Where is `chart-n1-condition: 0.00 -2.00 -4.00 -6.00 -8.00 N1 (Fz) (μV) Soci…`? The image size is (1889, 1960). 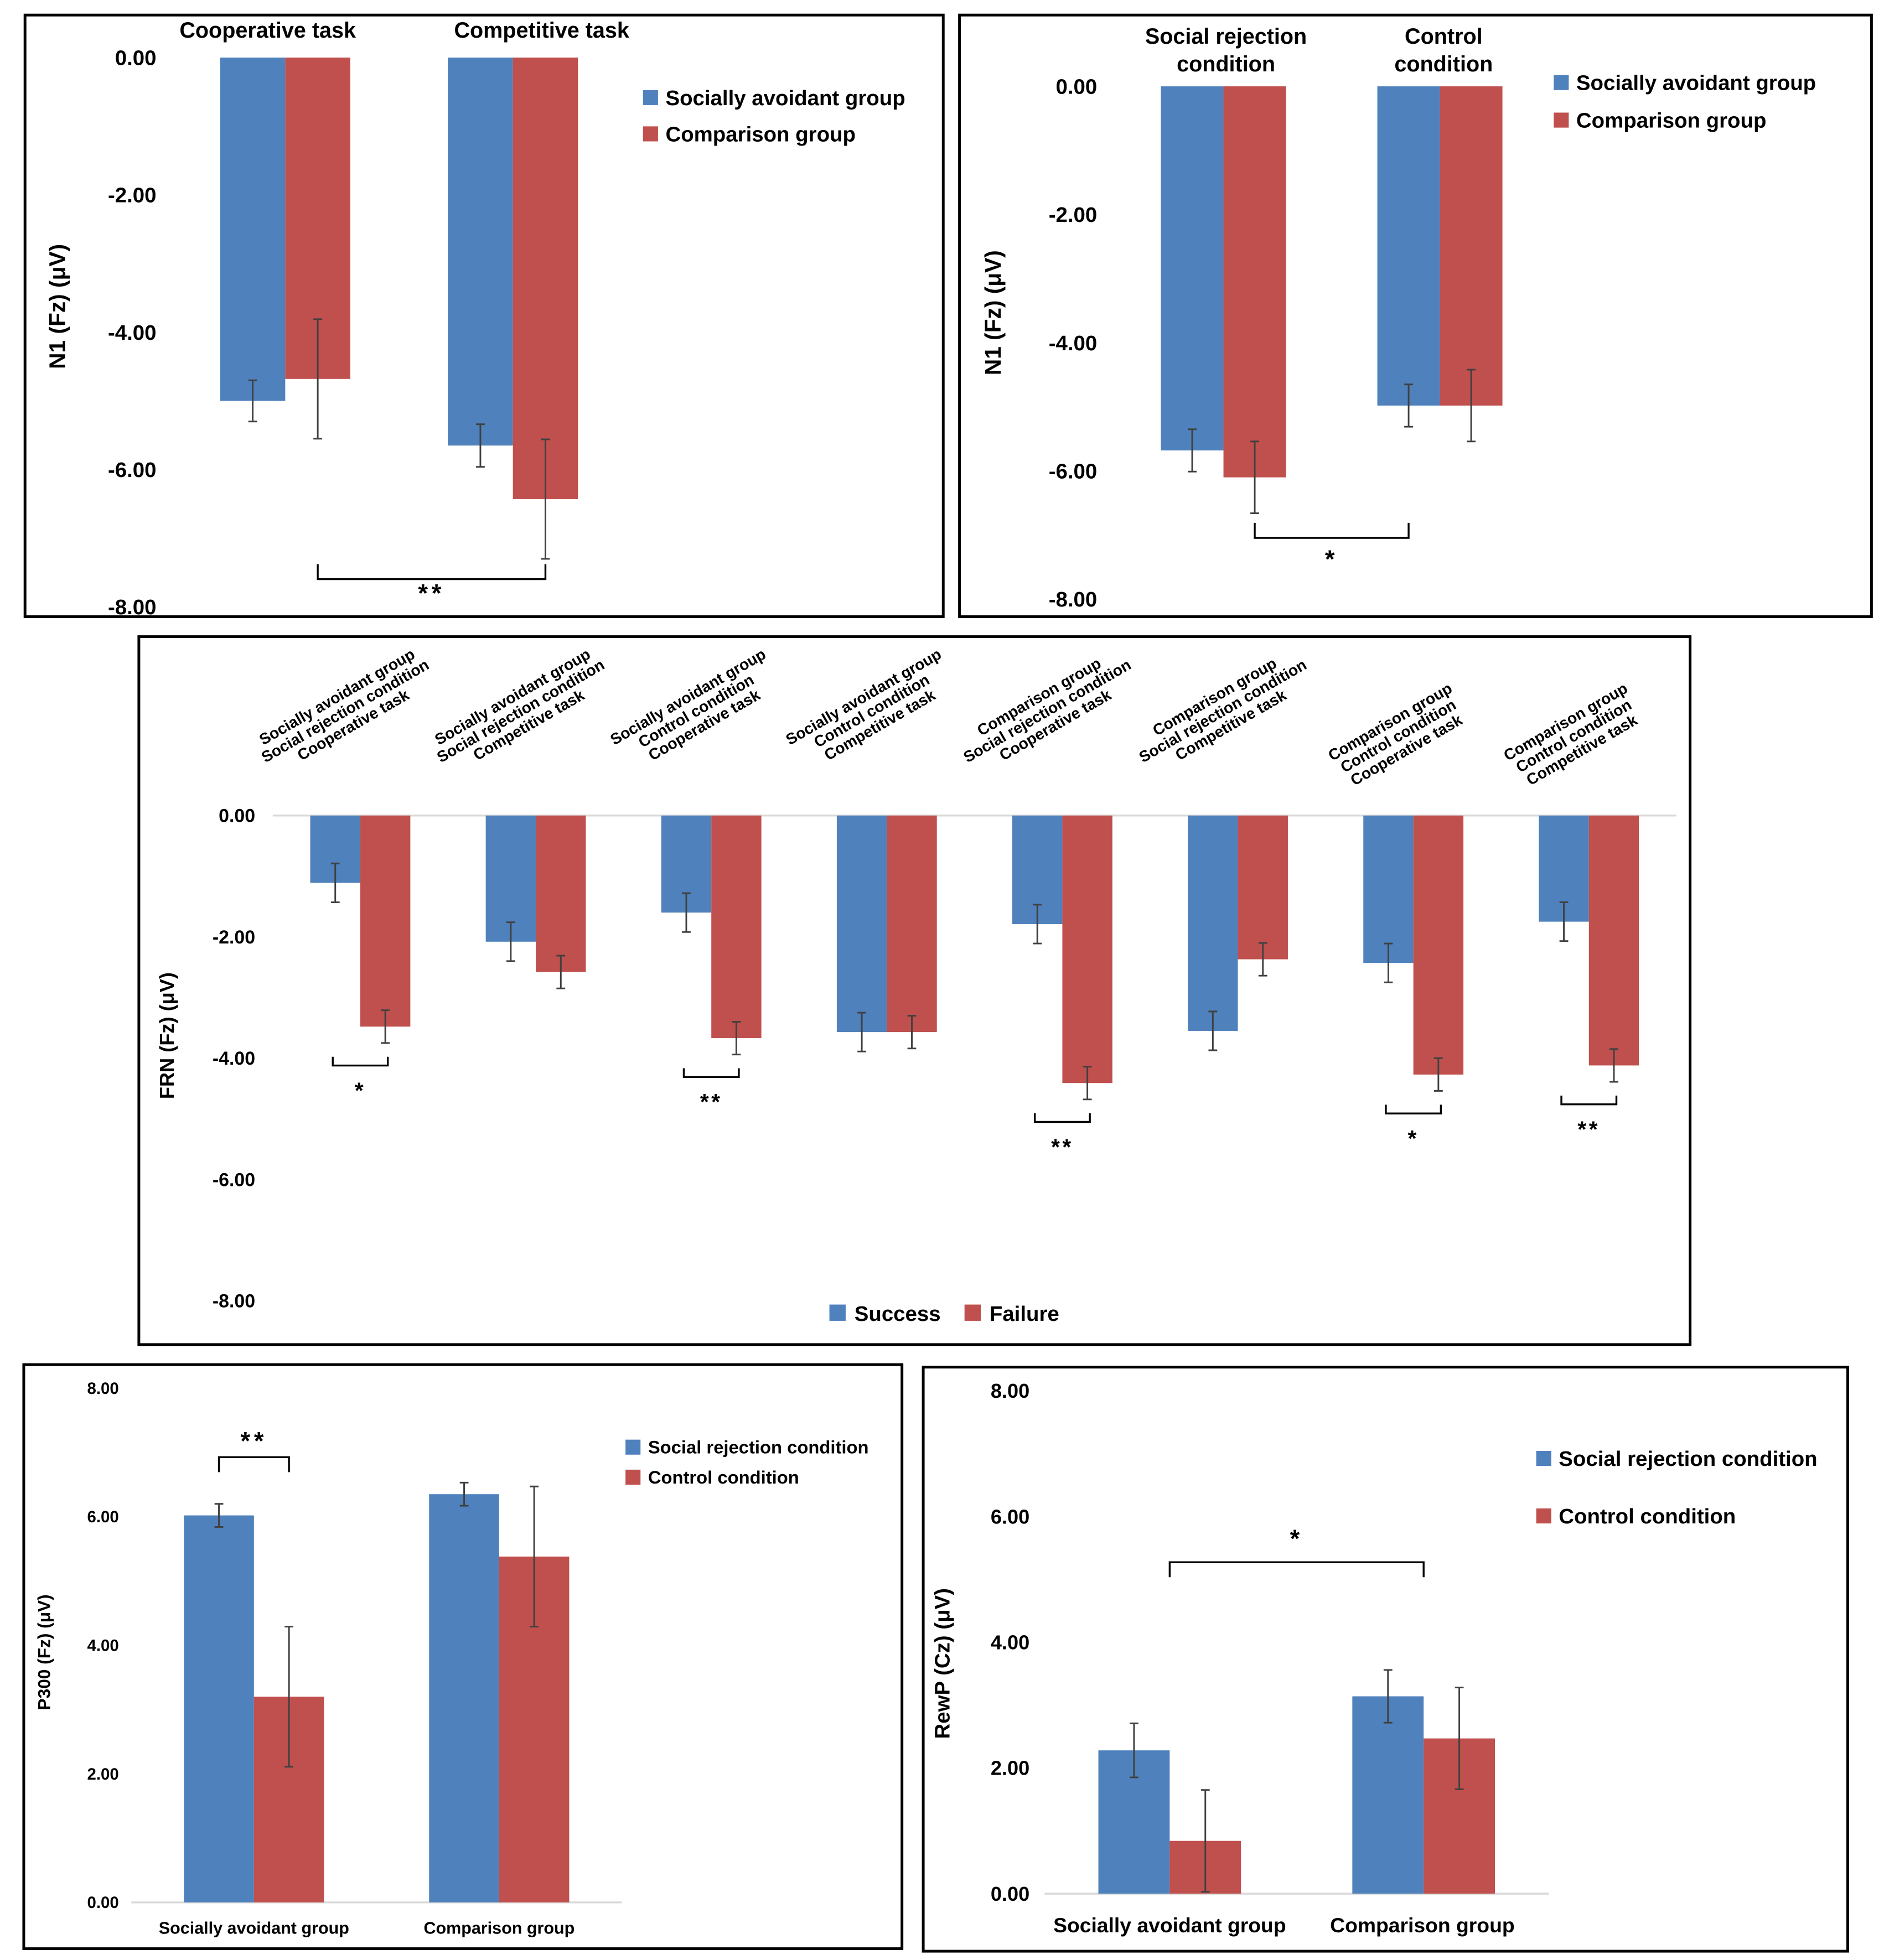
chart-n1-condition: 0.00 -2.00 -4.00 -6.00 -8.00 N1 (Fz) (μV) Soci… is located at coordinates (1415, 316).